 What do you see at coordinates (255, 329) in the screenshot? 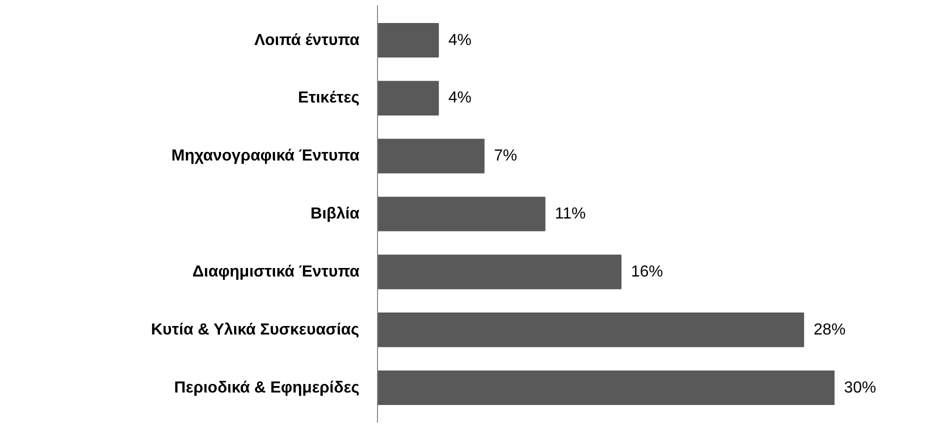
I see `y-tick-label: Κυτία & Υλικά Συσκευασίας` at bounding box center [255, 329].